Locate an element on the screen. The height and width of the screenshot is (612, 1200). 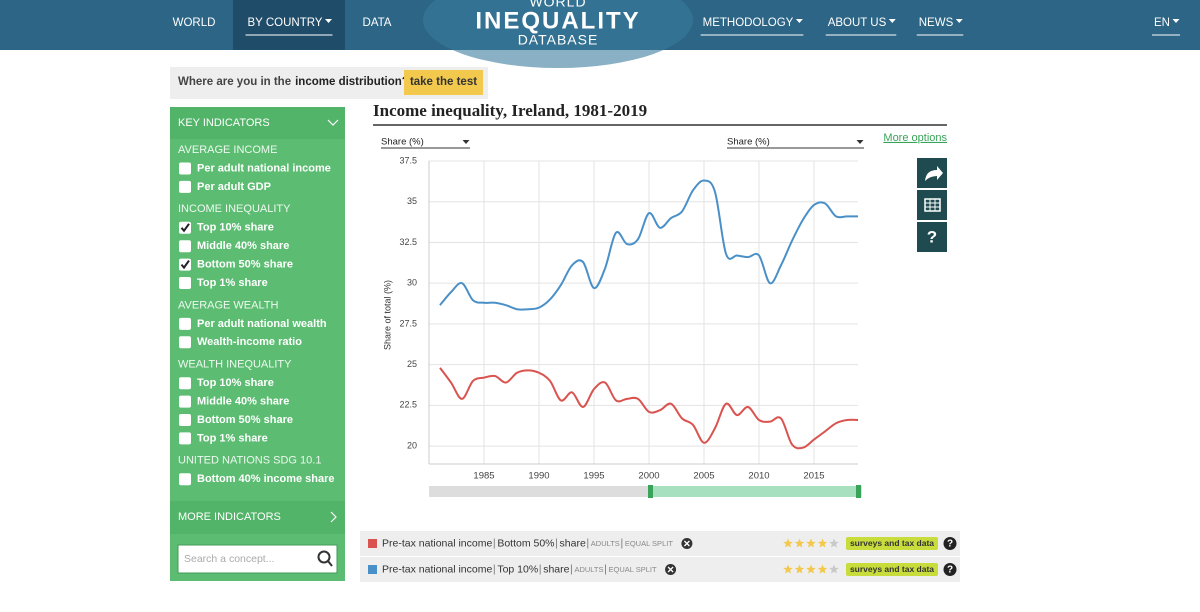
source-badge is located at coordinates (892, 569).